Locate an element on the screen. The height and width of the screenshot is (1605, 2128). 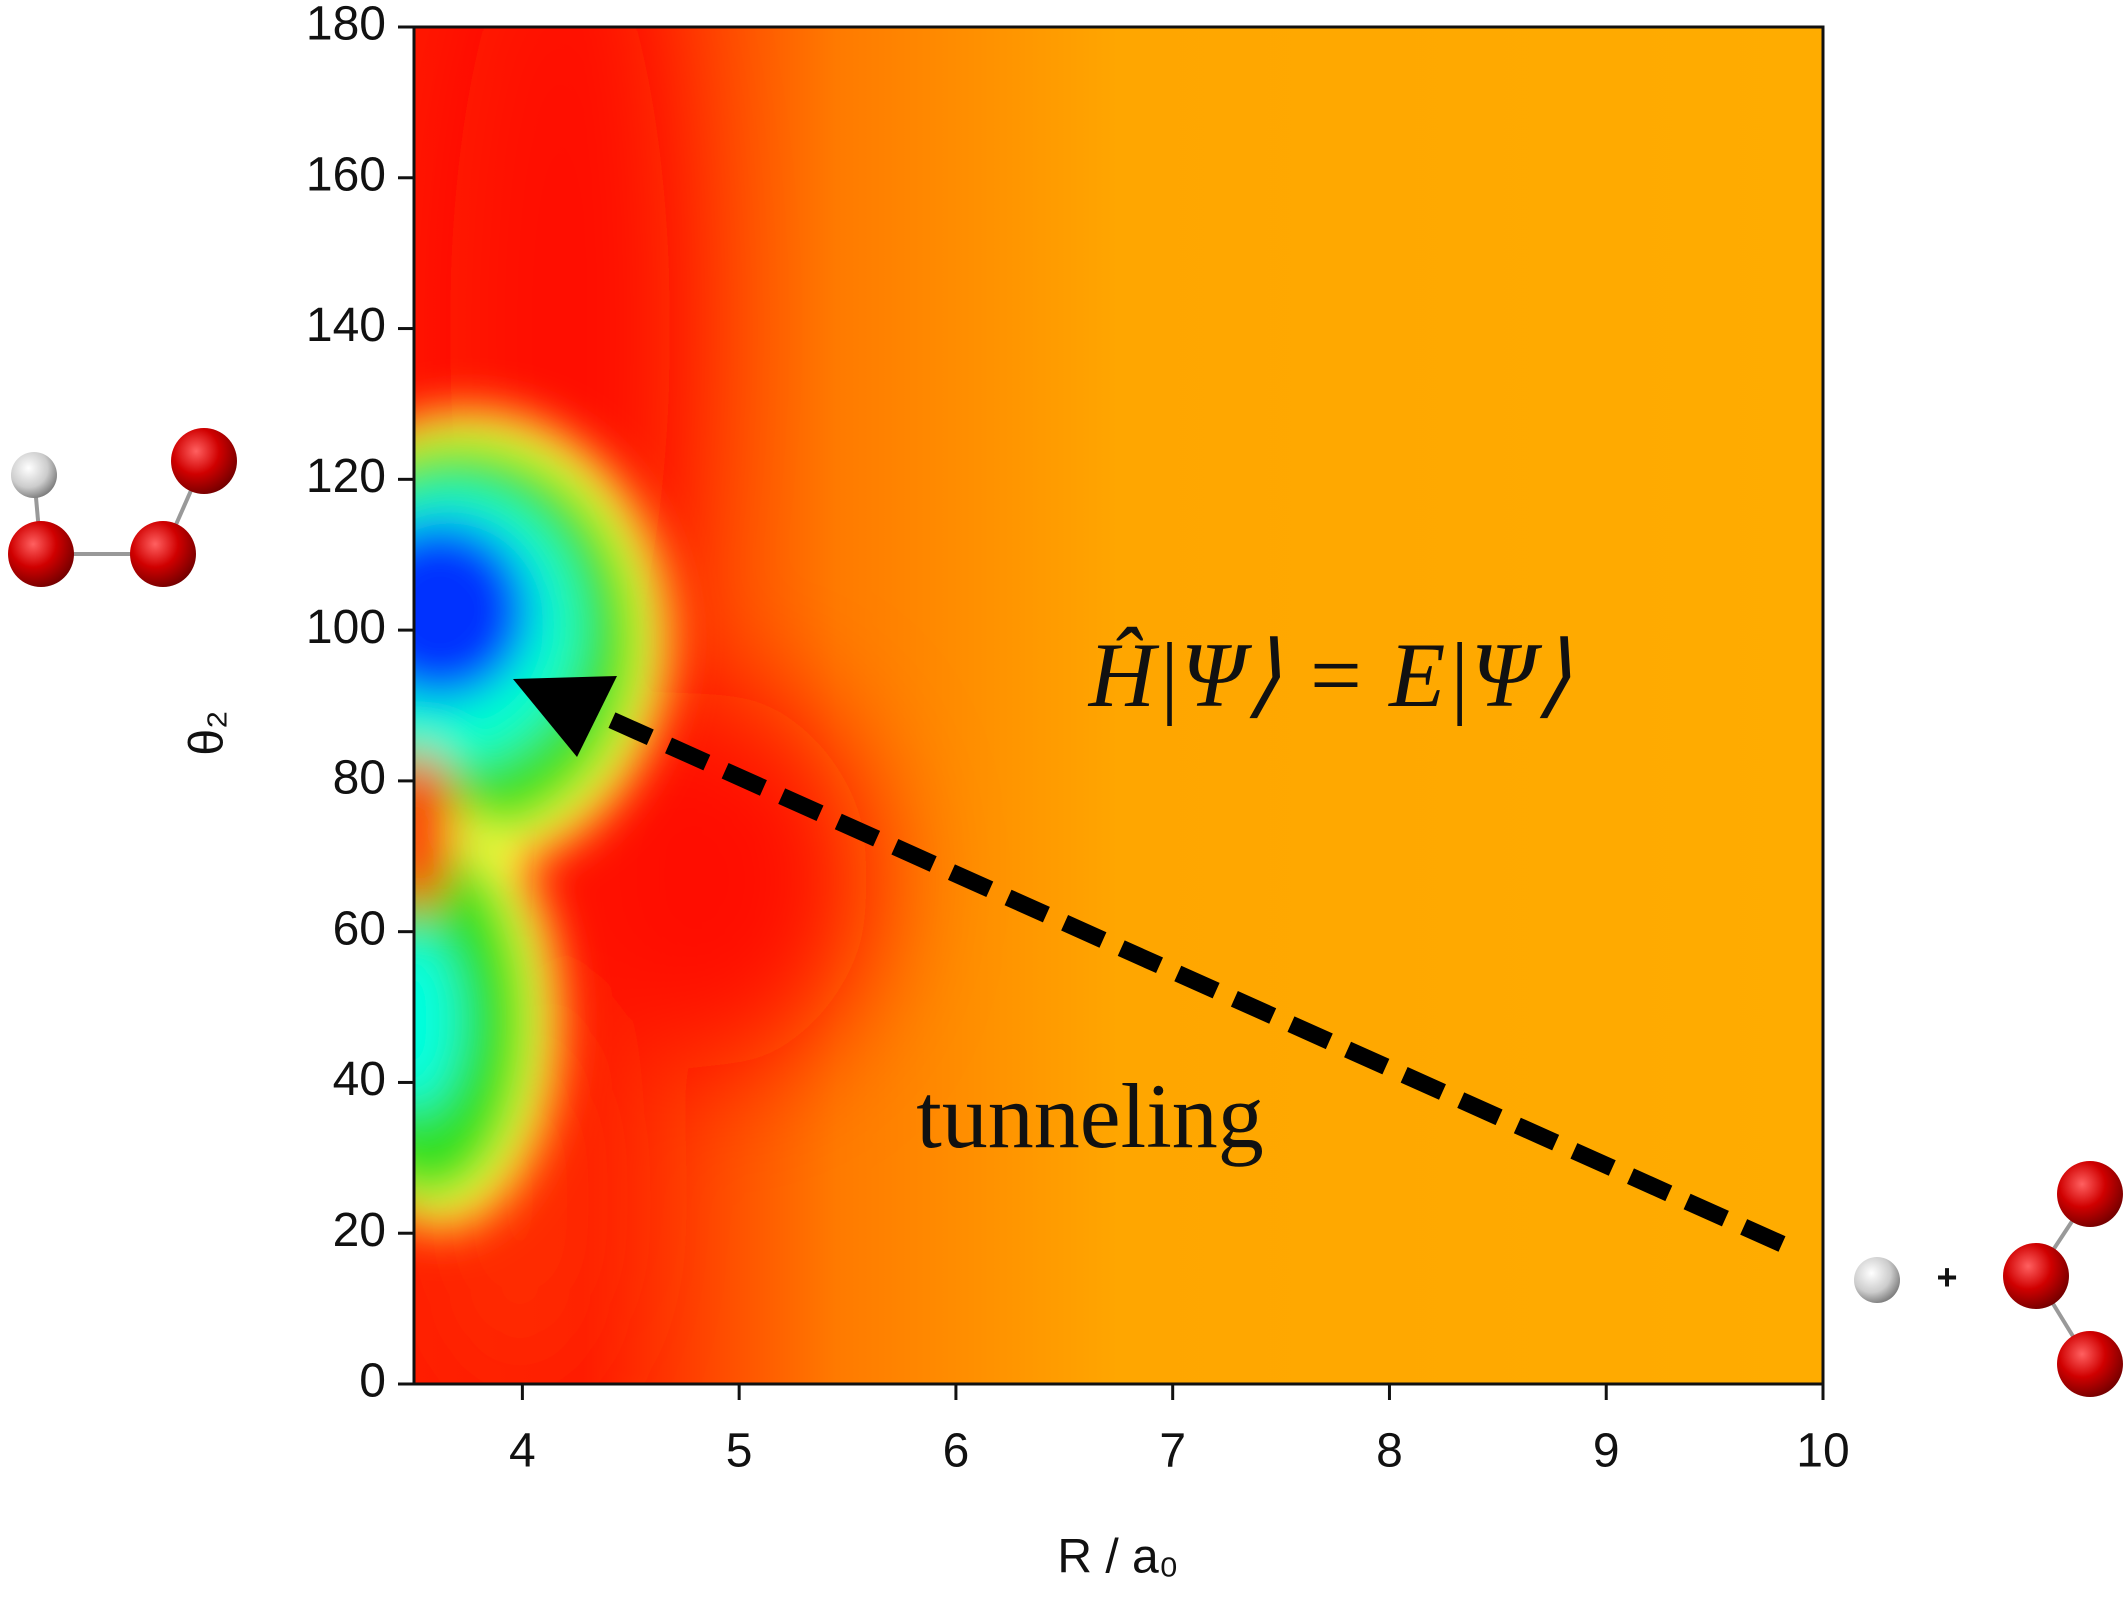
x-tick-label: 9 is located at coordinates (1606, 1451).